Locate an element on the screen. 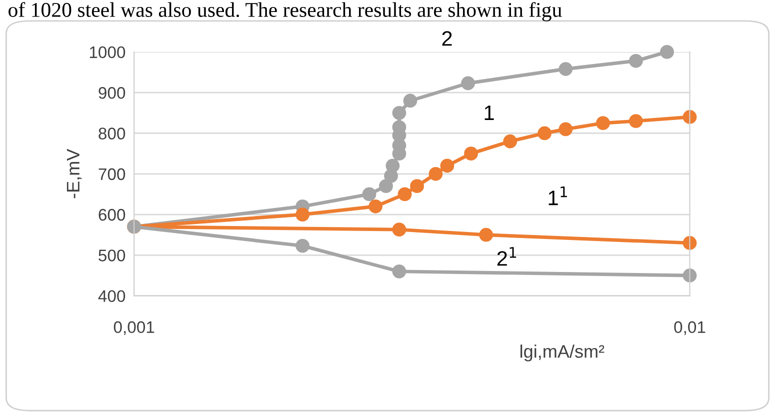 The width and height of the screenshot is (775, 419). series-label: 2$^{1}$ is located at coordinates (506, 256).